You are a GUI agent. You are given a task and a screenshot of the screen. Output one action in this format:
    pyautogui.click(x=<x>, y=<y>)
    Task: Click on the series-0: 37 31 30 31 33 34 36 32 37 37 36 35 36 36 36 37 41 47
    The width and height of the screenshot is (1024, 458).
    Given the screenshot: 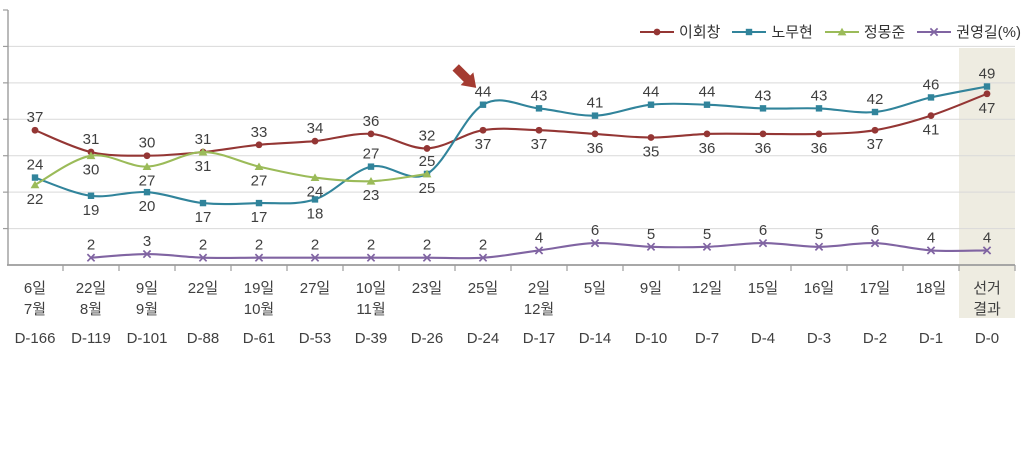 What is the action you would take?
    pyautogui.click(x=511, y=125)
    